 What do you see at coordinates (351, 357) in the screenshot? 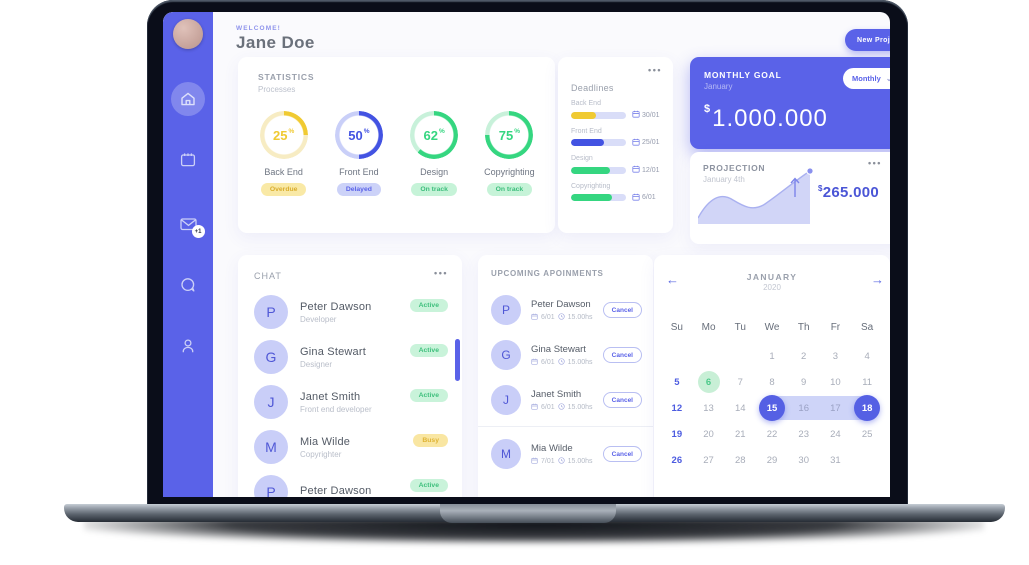
I see `chat-member-row: G Gina Stewart Designer Active` at bounding box center [351, 357].